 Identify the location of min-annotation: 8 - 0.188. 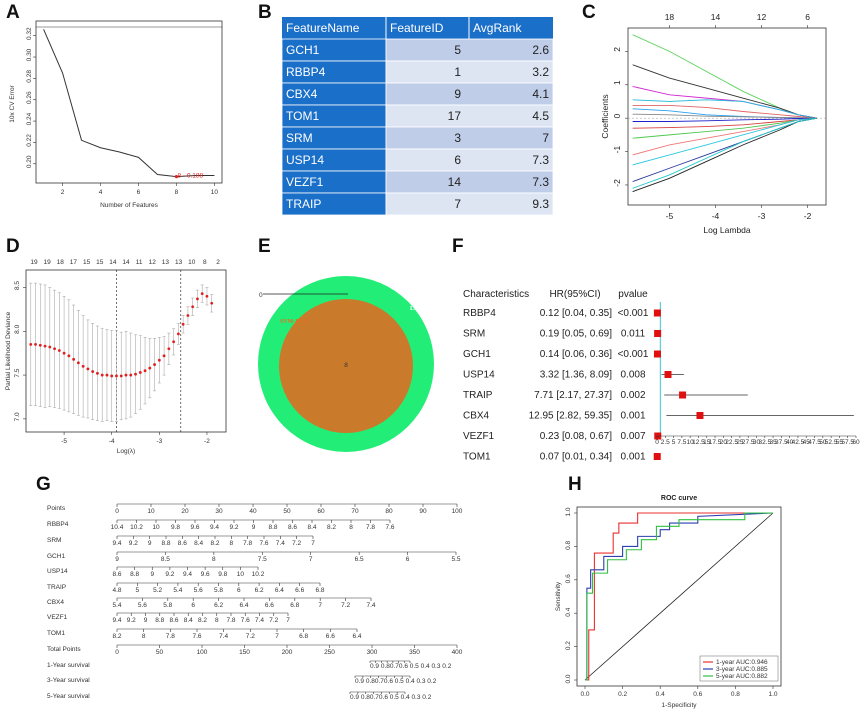
(190, 176).